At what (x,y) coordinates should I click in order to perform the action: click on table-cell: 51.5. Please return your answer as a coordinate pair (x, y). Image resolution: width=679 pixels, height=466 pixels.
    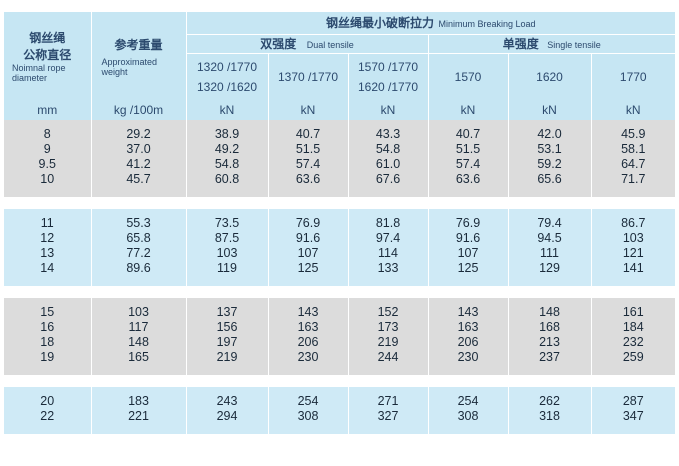
    Looking at the image, I should click on (468, 149).